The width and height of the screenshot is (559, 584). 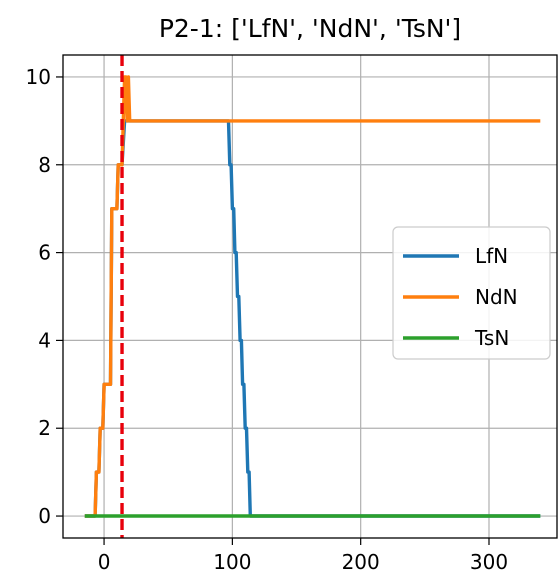 What do you see at coordinates (310, 28) in the screenshot?
I see `chart-title: P2-1: ['LfN', 'NdN', 'TsN']` at bounding box center [310, 28].